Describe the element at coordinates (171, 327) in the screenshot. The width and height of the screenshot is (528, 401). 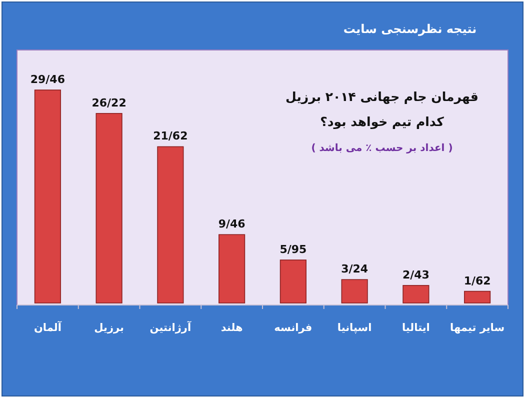
I see `x-tick-label: آرژانتین` at that location.